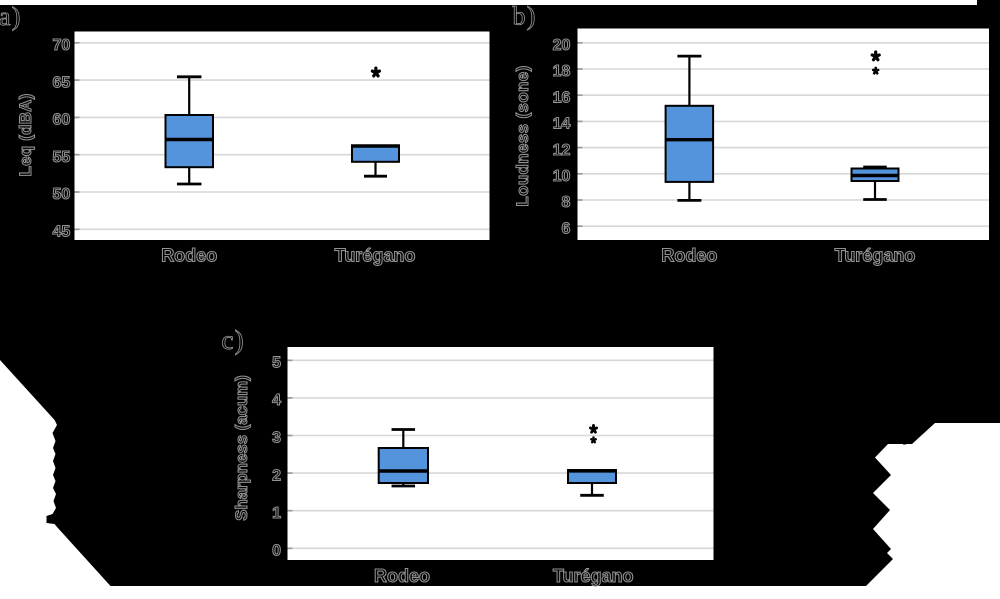  Describe the element at coordinates (11, 16) in the screenshot. I see `svg-text: a)` at that location.